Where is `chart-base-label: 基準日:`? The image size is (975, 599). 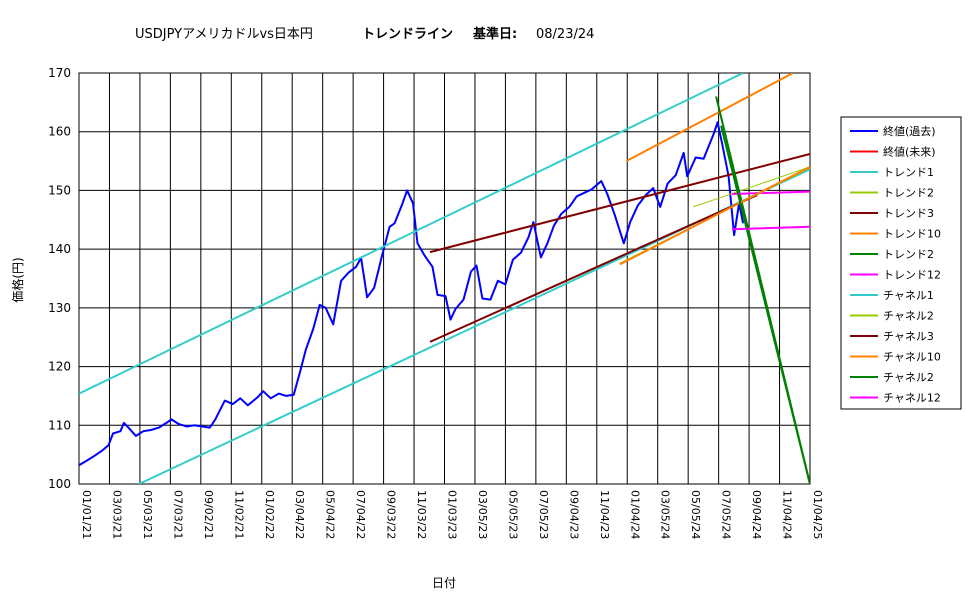 chart-base-label: 基準日: is located at coordinates (494, 34).